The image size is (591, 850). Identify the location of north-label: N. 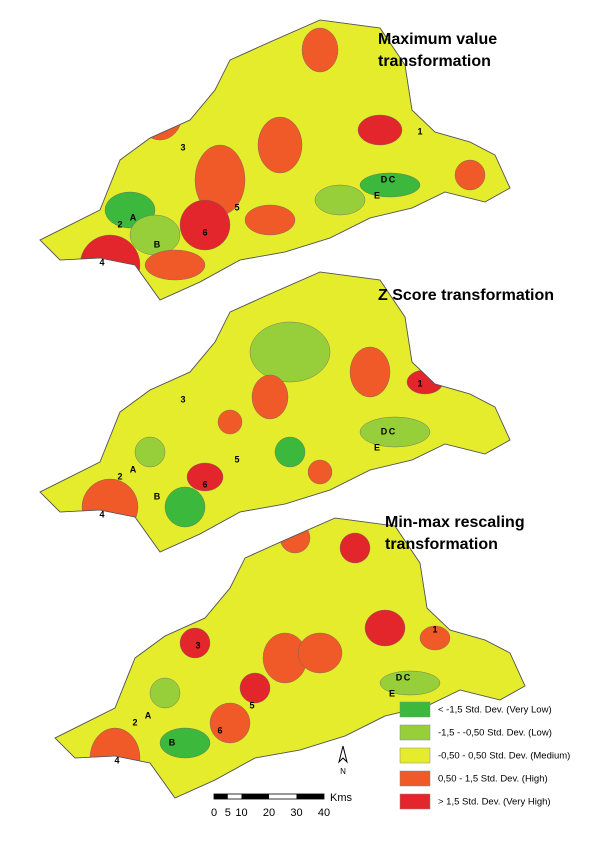
(343, 771).